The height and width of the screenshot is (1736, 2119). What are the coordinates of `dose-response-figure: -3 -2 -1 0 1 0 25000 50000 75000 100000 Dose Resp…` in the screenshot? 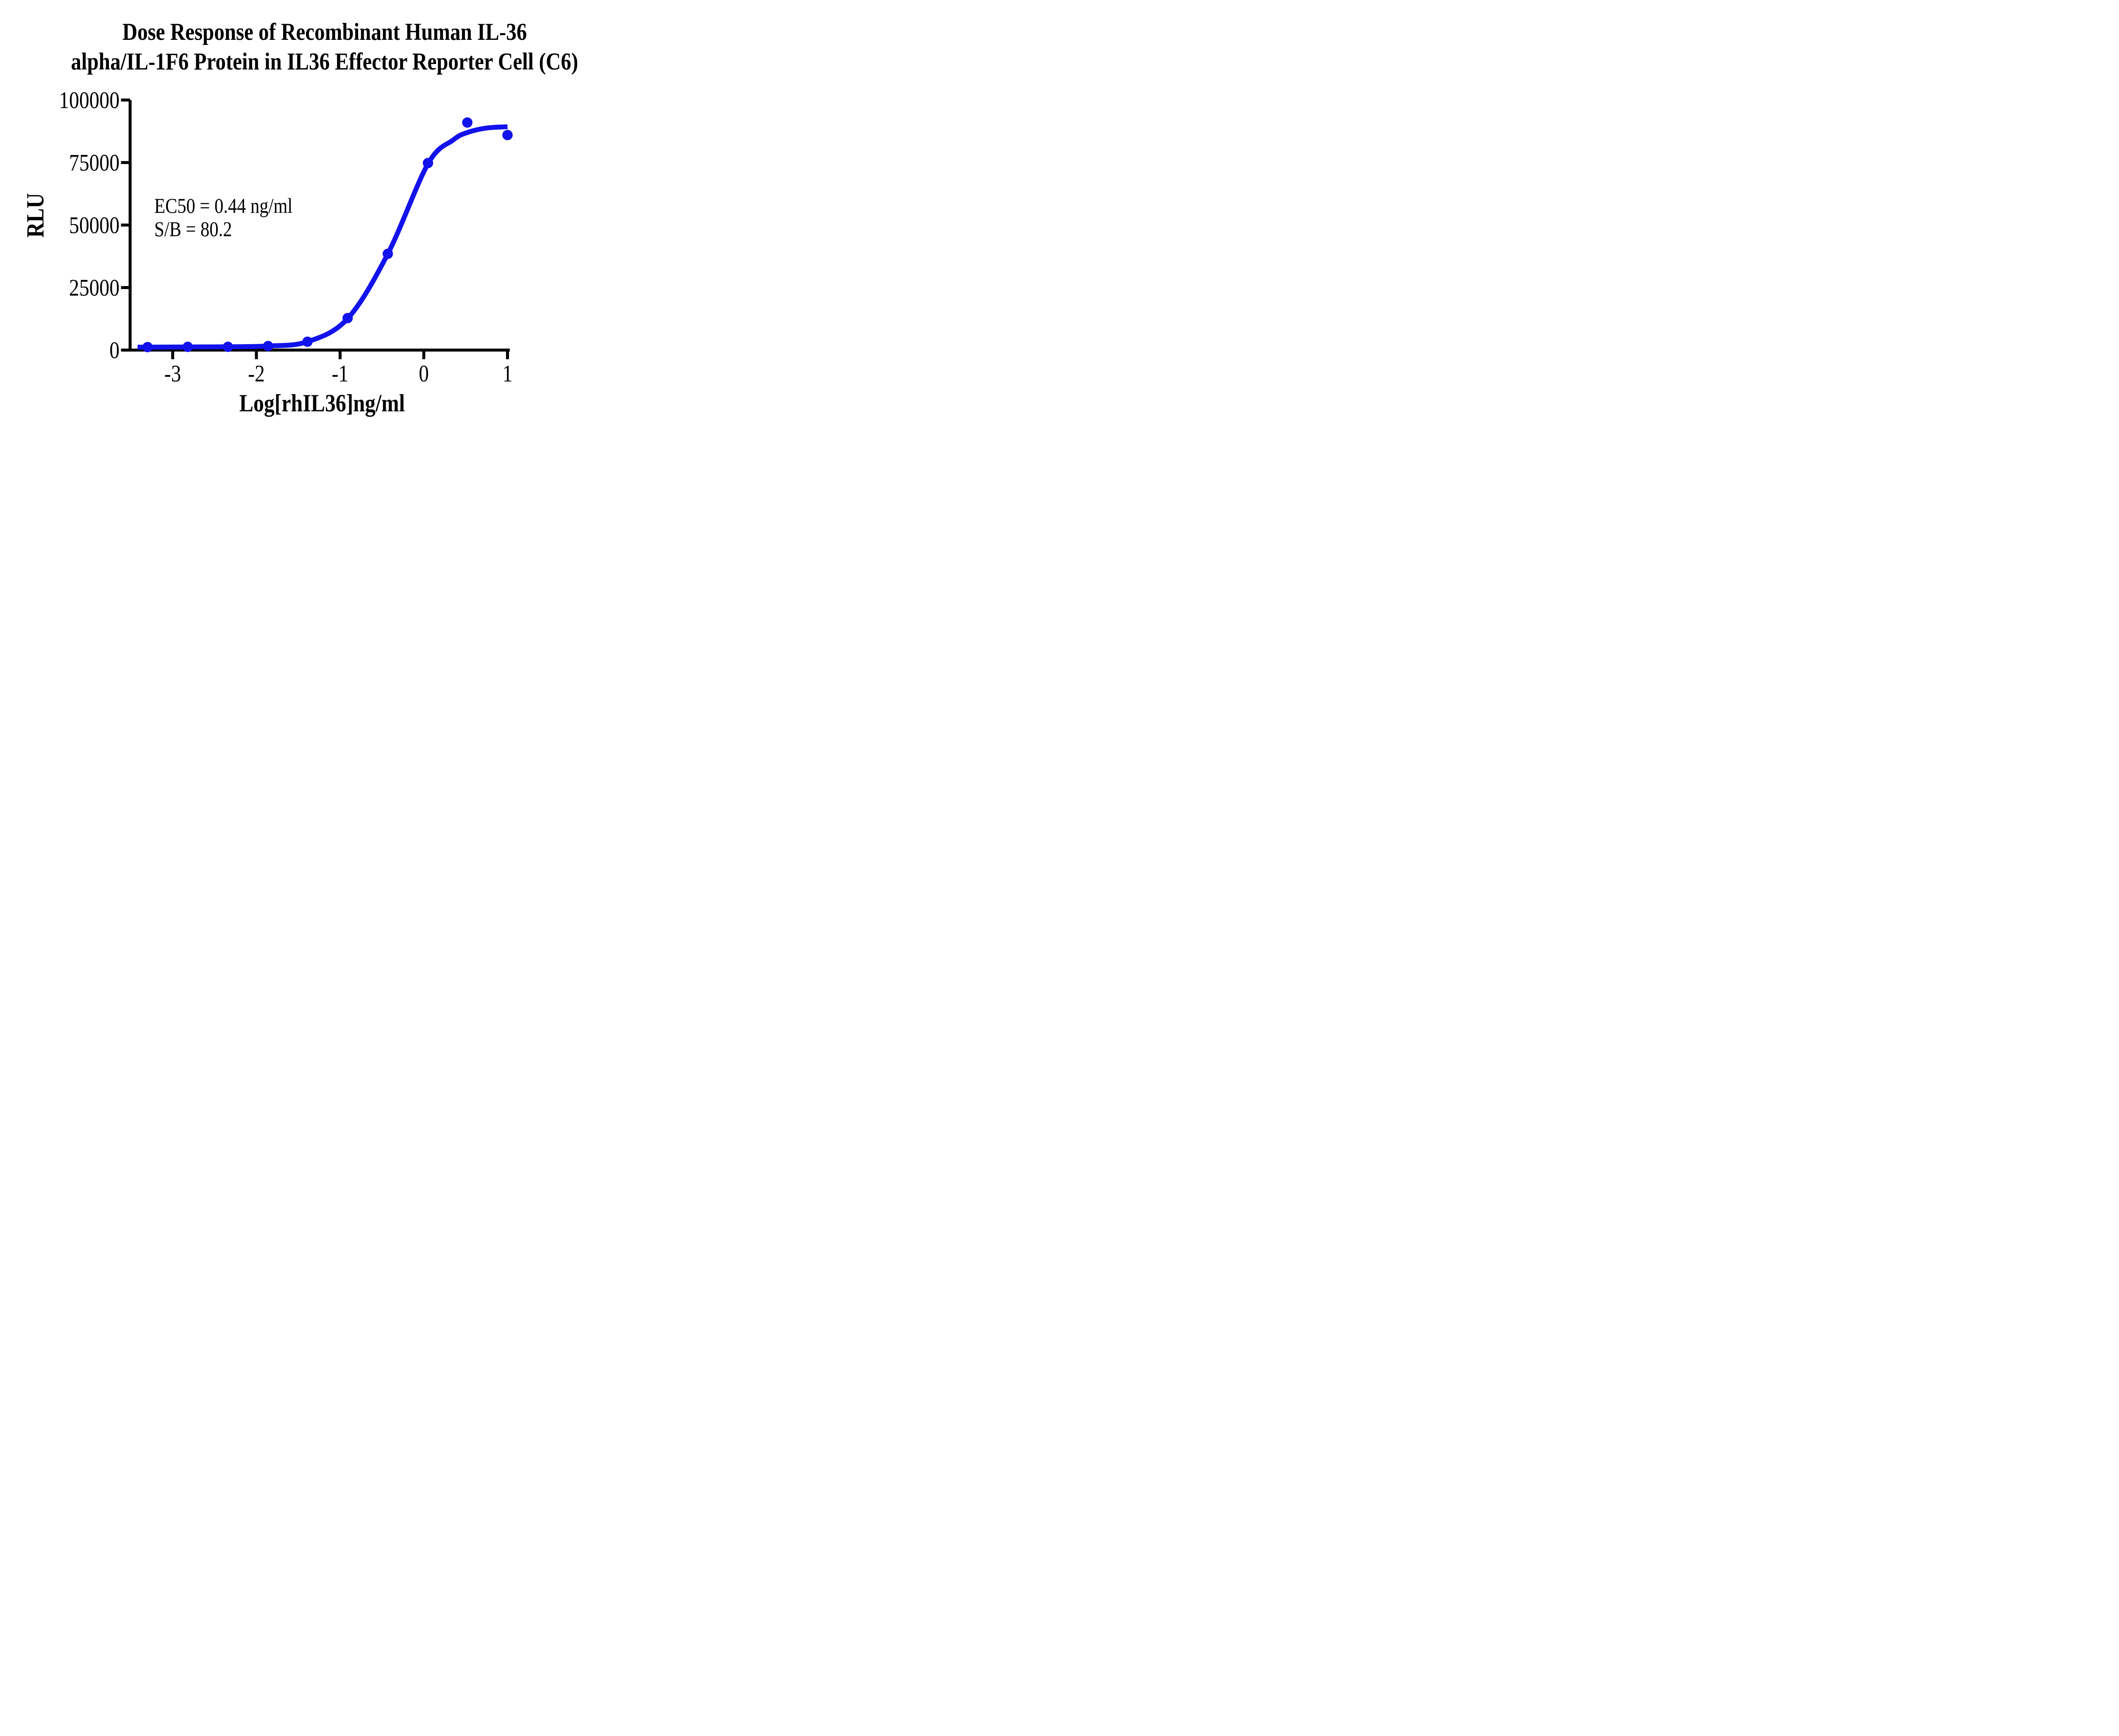 It's located at (319, 217).